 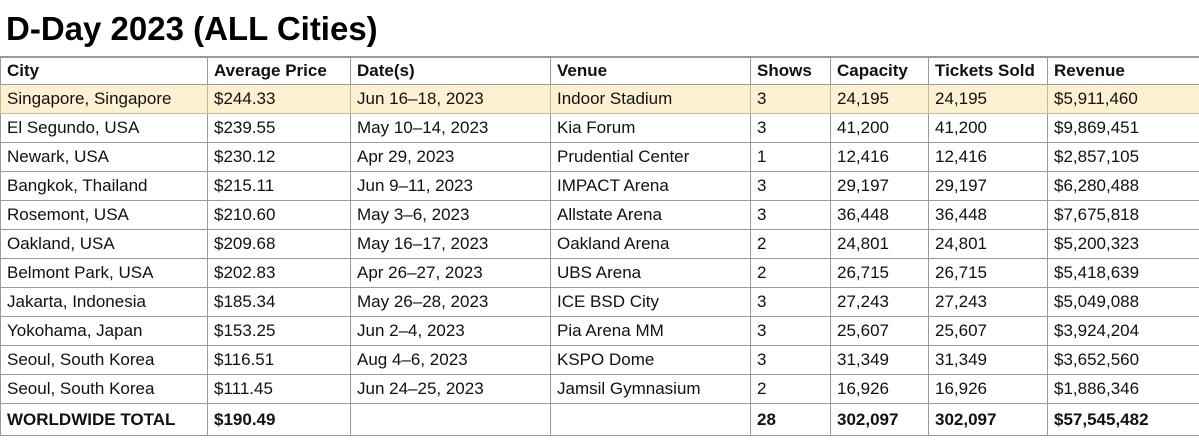 I want to click on cell: El Segundo, USA, so click(x=104, y=128).